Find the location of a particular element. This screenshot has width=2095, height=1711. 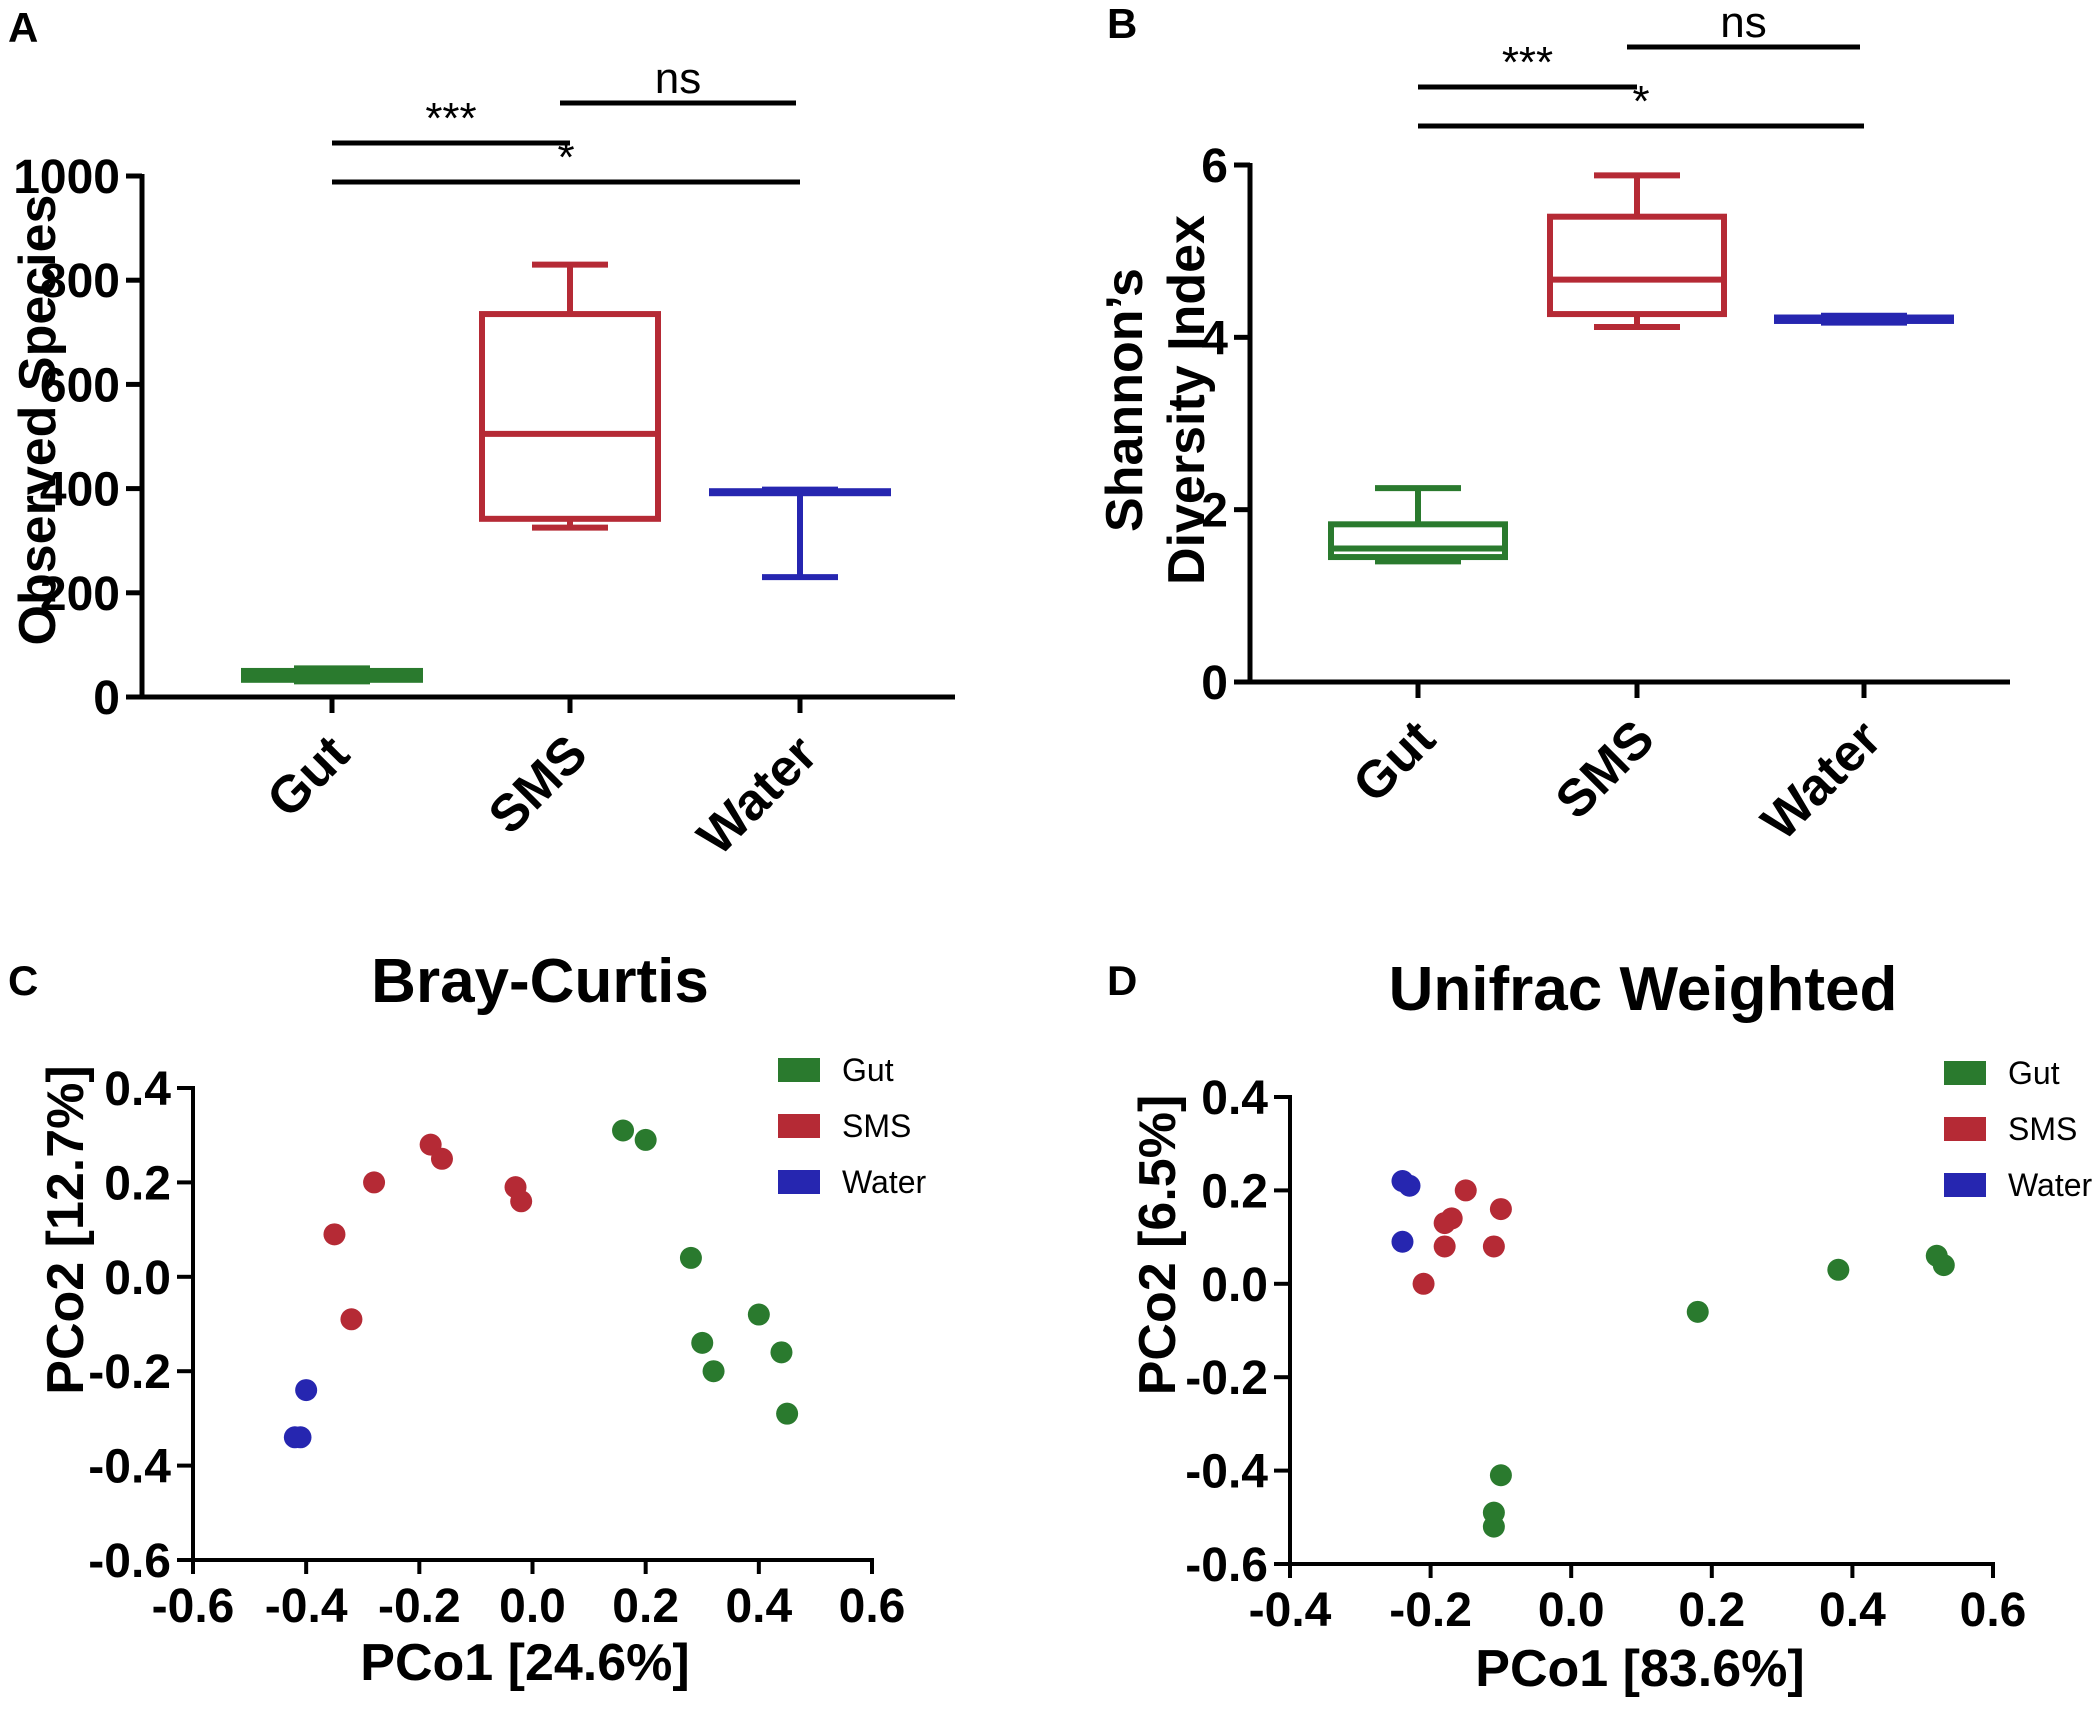

y-axis-label: PCo2 [6.5%] is located at coordinates (1158, 1245).